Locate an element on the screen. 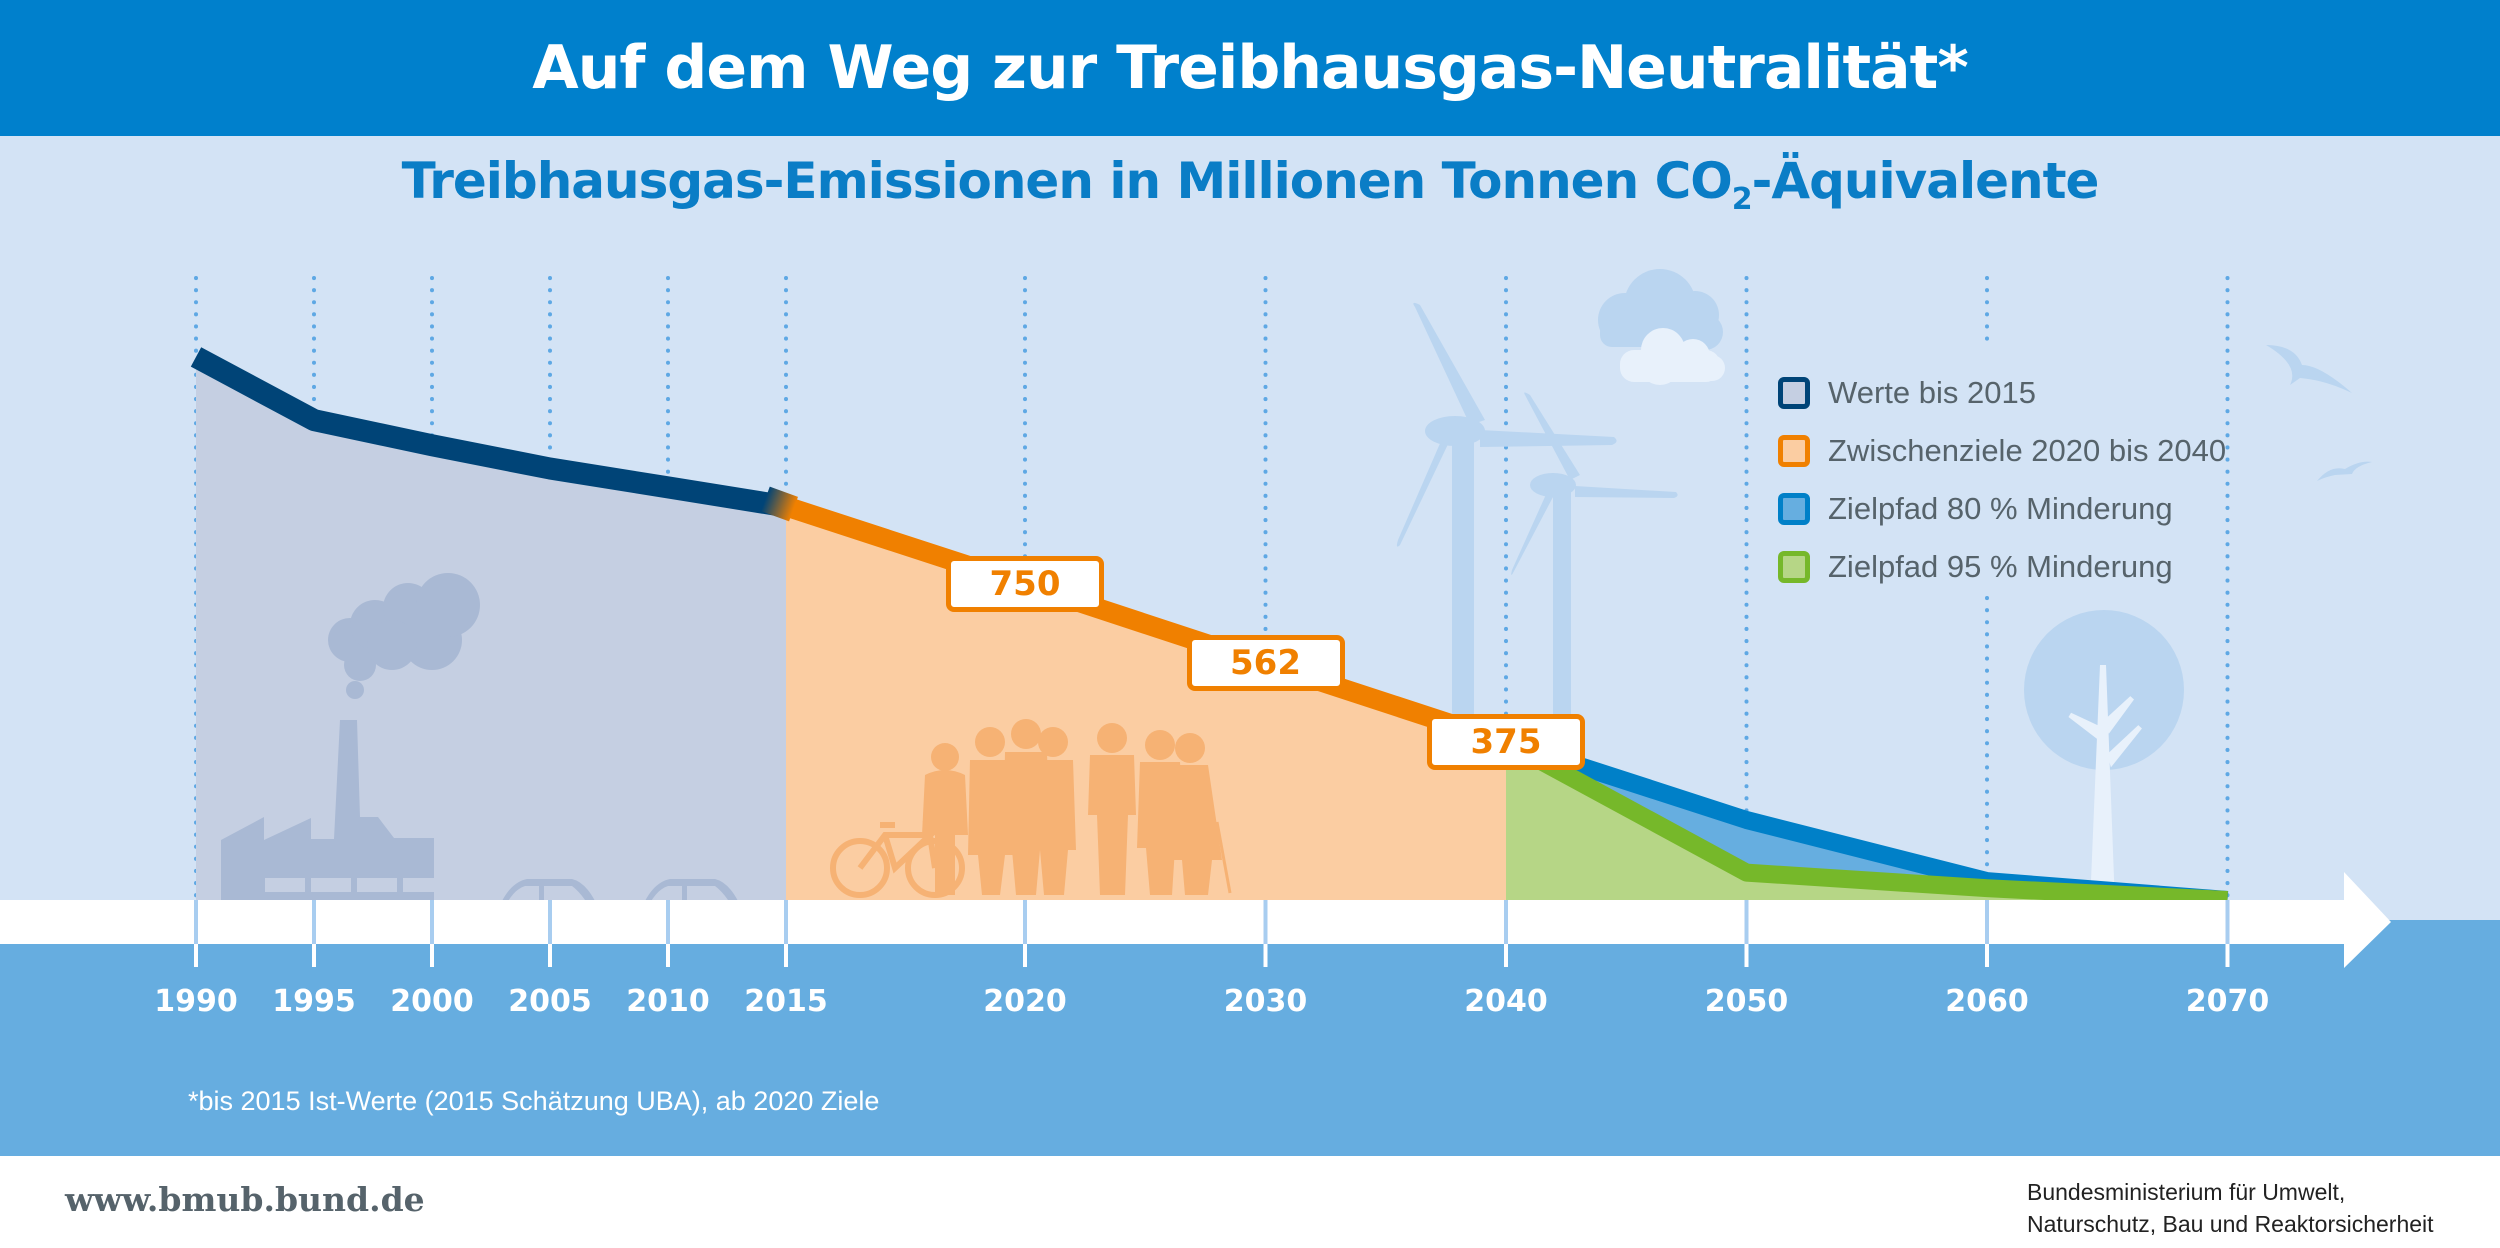  legend-swatch-path95 is located at coordinates (1794, 567).